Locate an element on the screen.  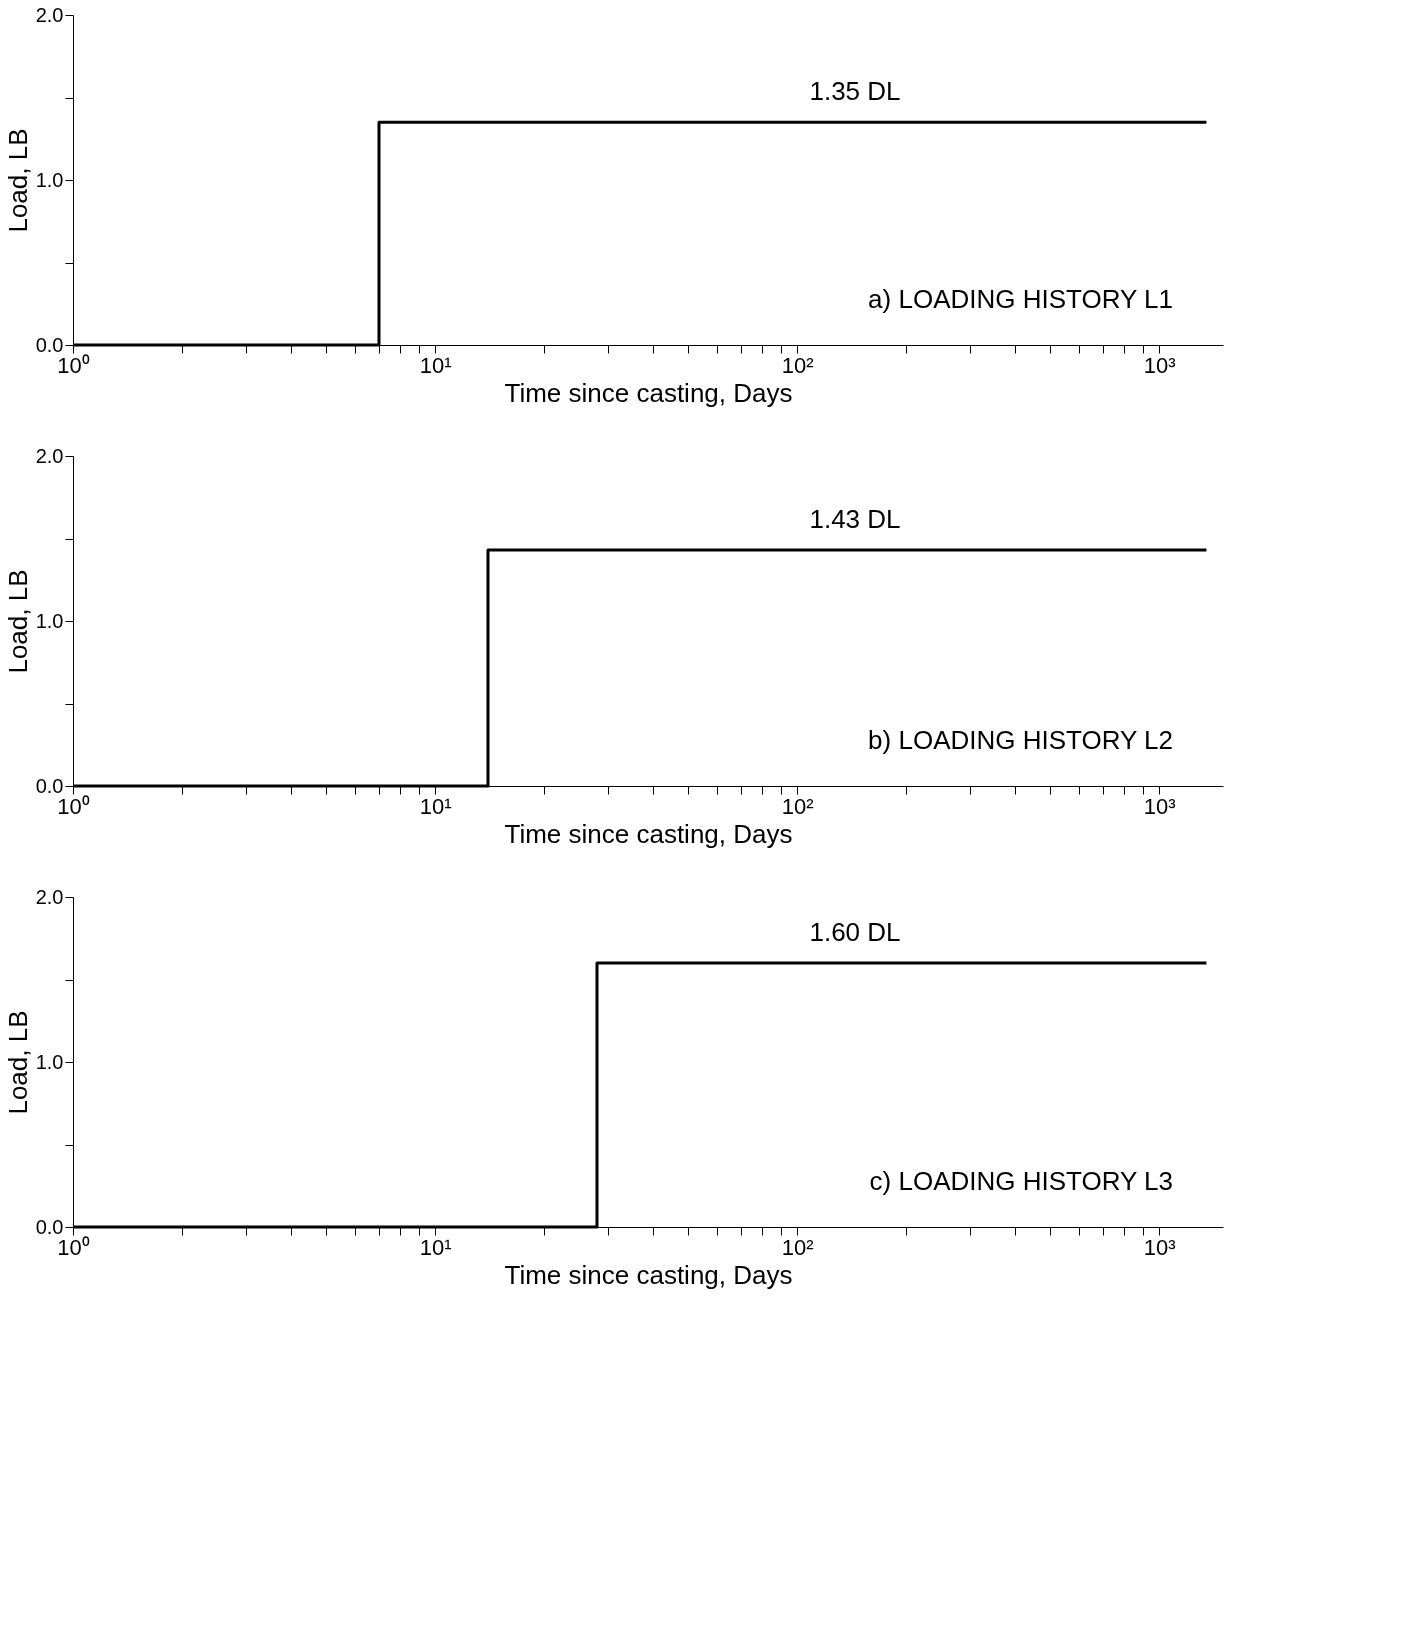
annotation: a) LOADING HISTORY L1 is located at coordinates (1020, 299).